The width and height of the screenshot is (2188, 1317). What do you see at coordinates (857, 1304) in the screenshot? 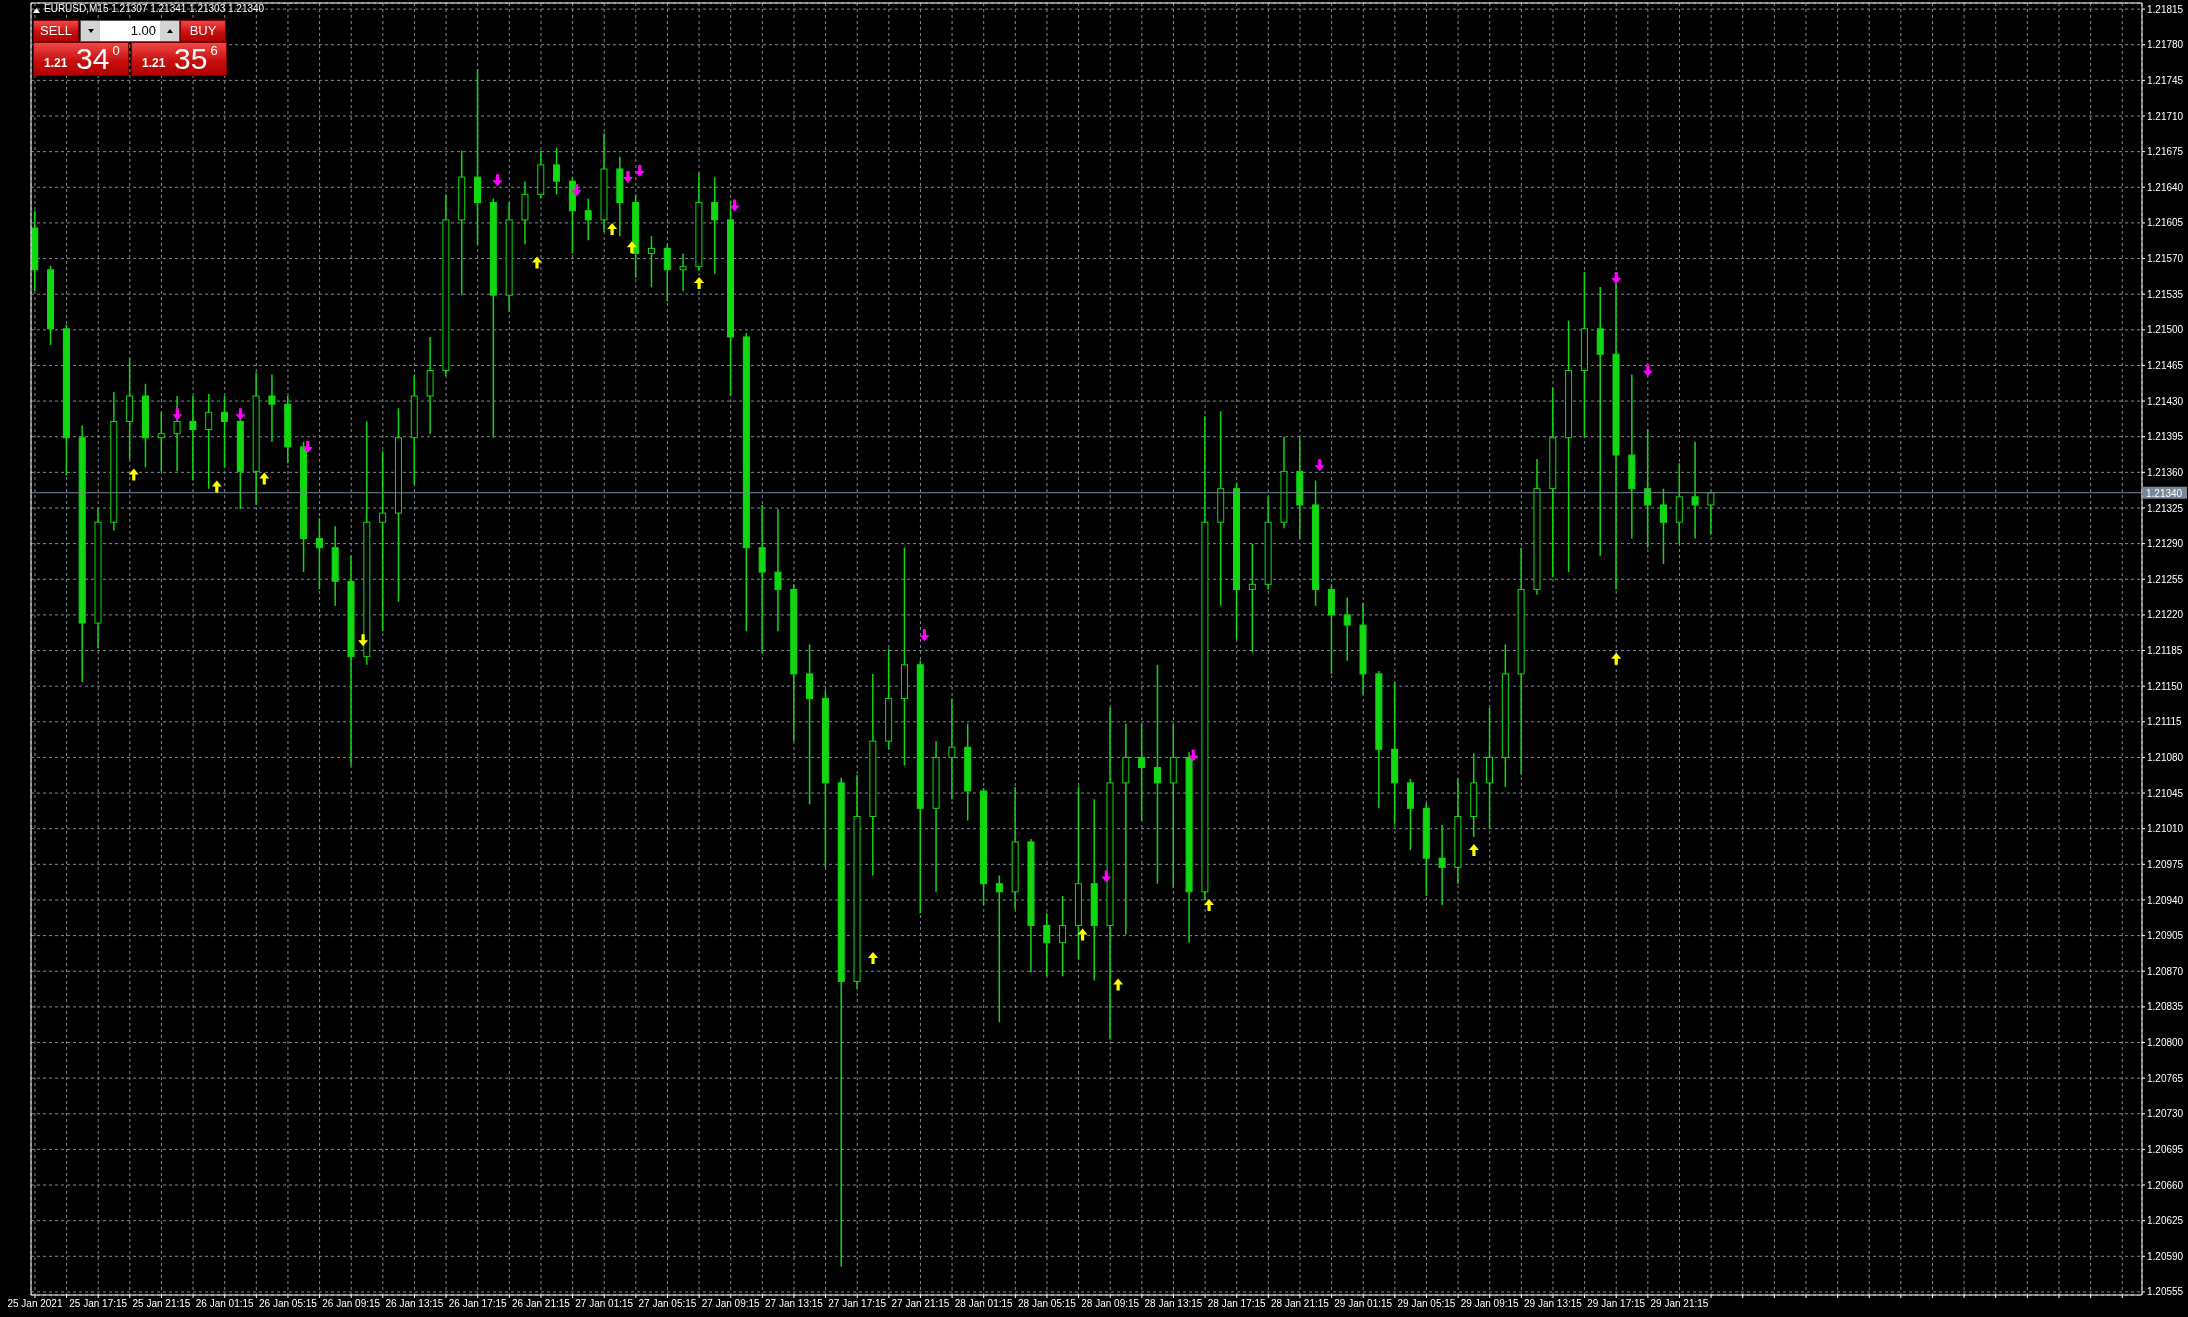
I see `x-tick-label: 27 Jan 17:15` at bounding box center [857, 1304].